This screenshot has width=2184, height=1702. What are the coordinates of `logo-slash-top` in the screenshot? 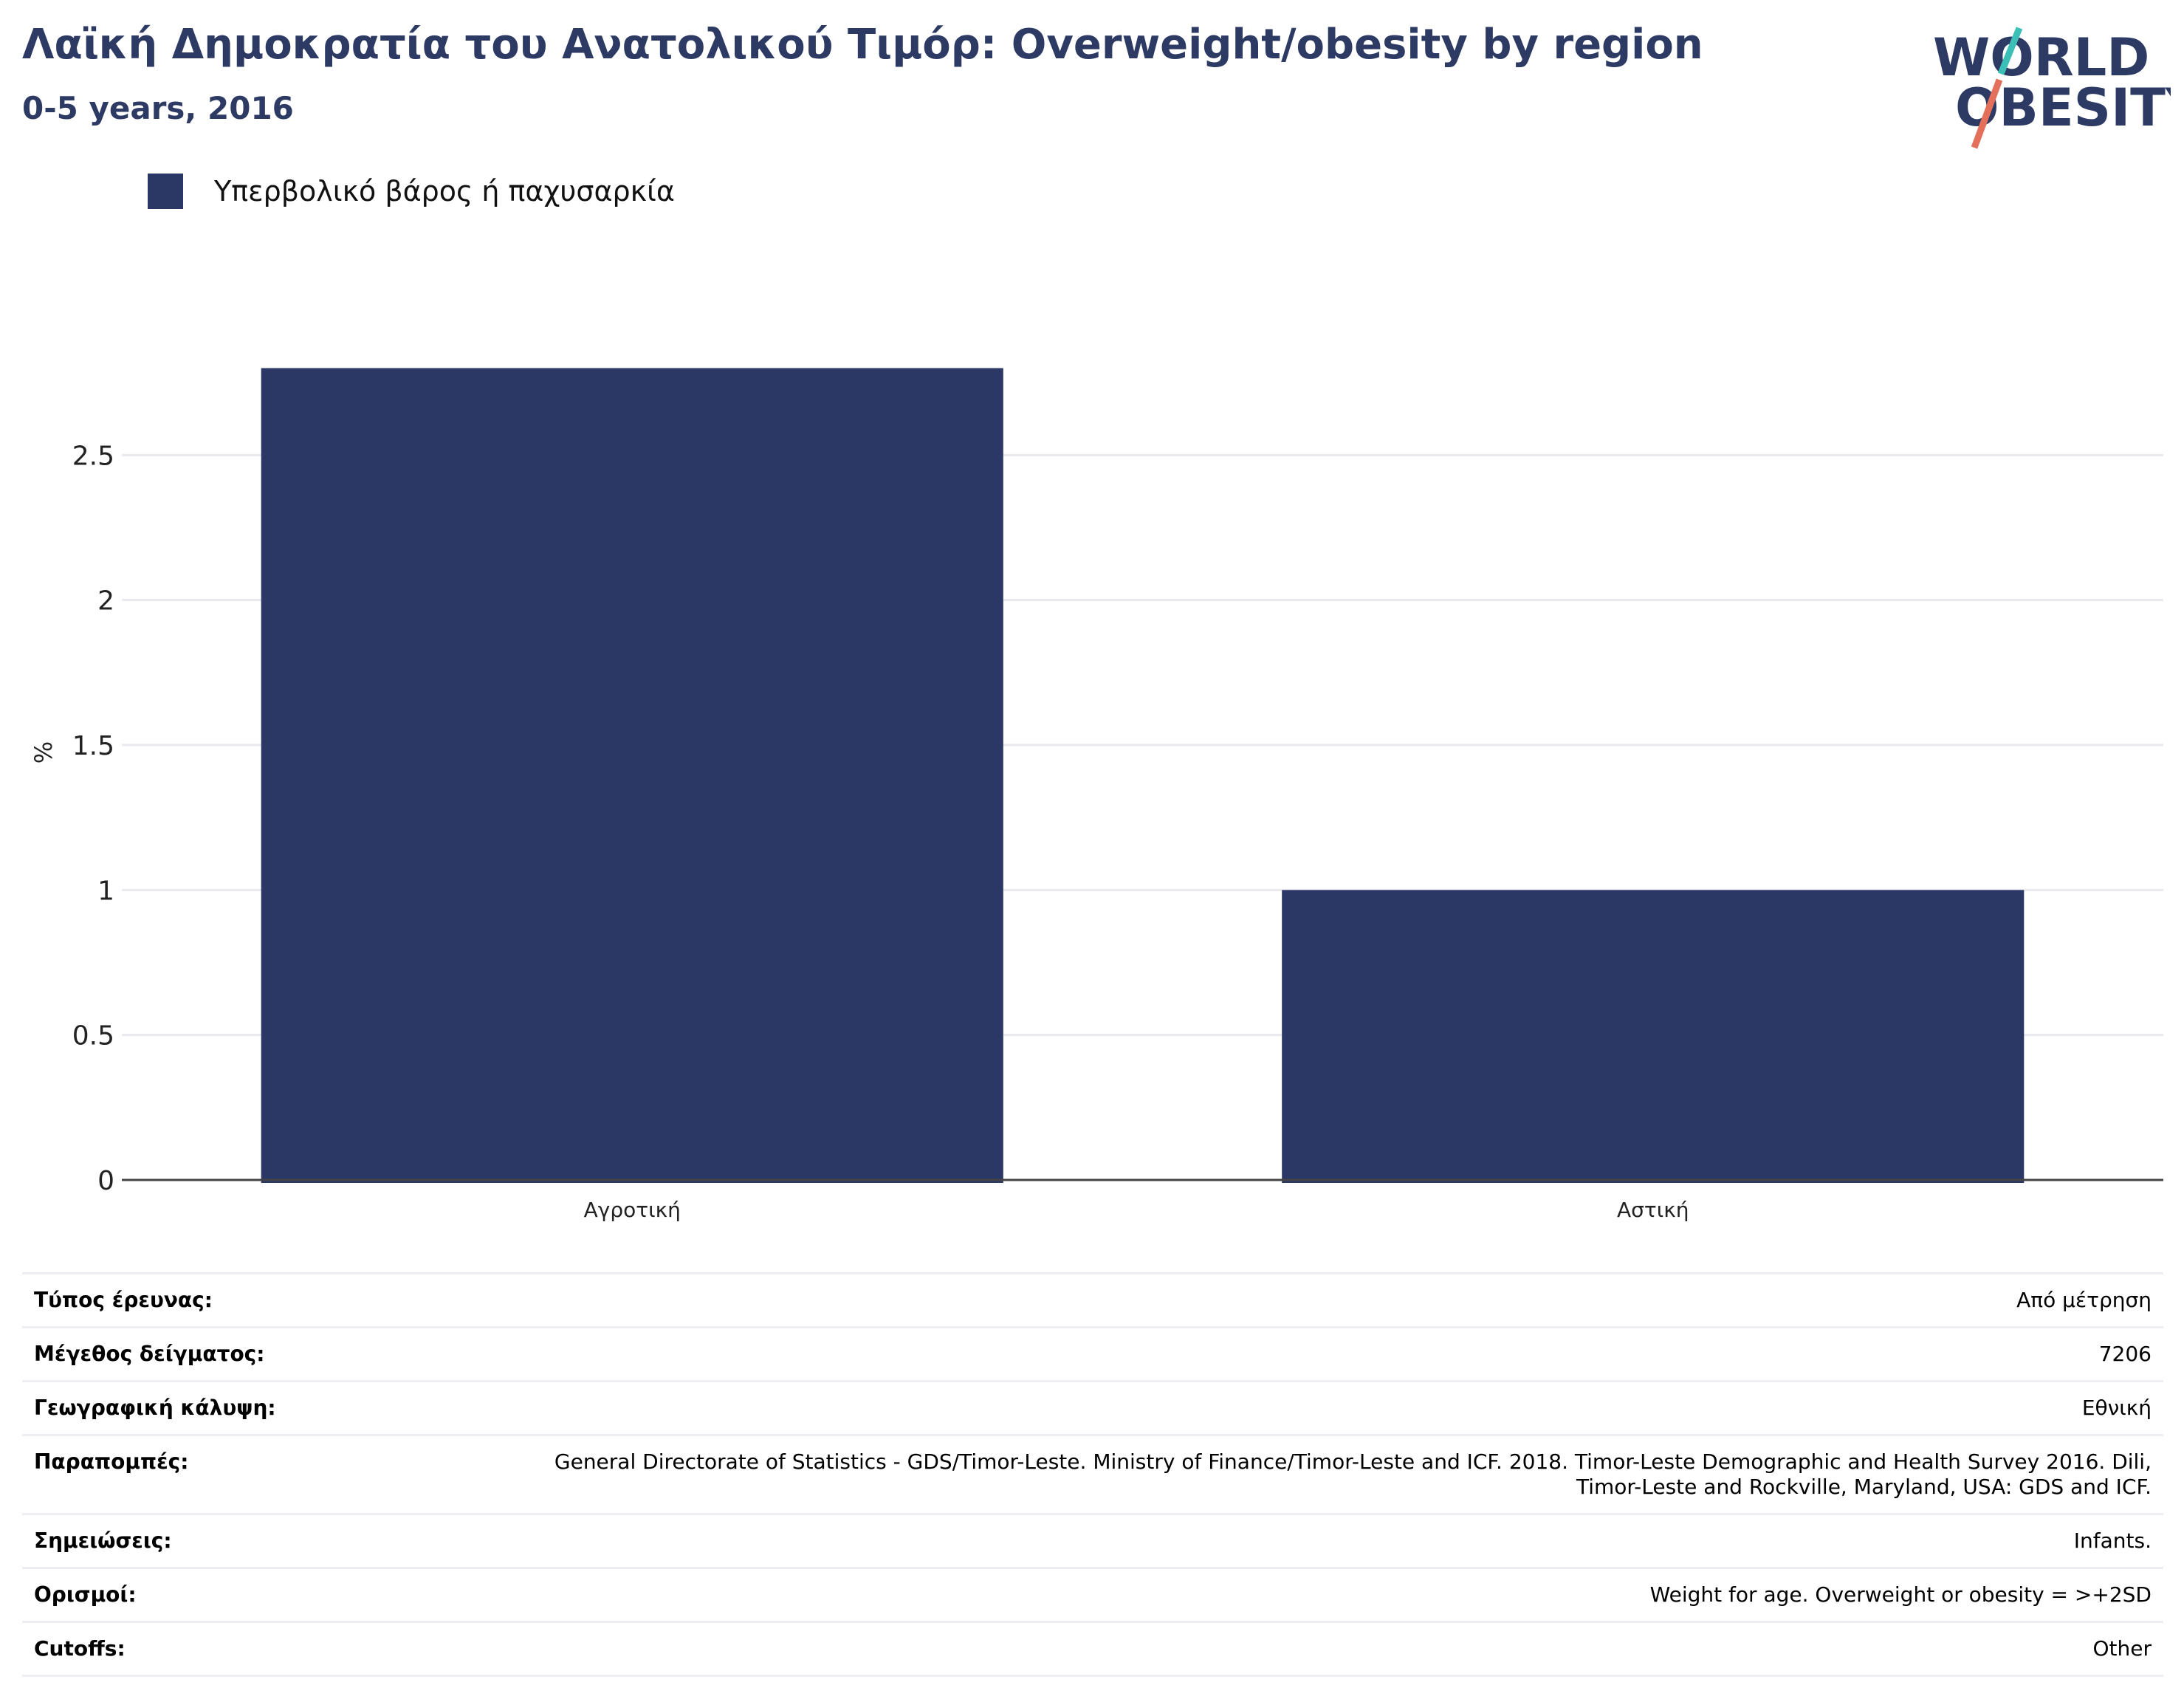 It's located at (2010, 51).